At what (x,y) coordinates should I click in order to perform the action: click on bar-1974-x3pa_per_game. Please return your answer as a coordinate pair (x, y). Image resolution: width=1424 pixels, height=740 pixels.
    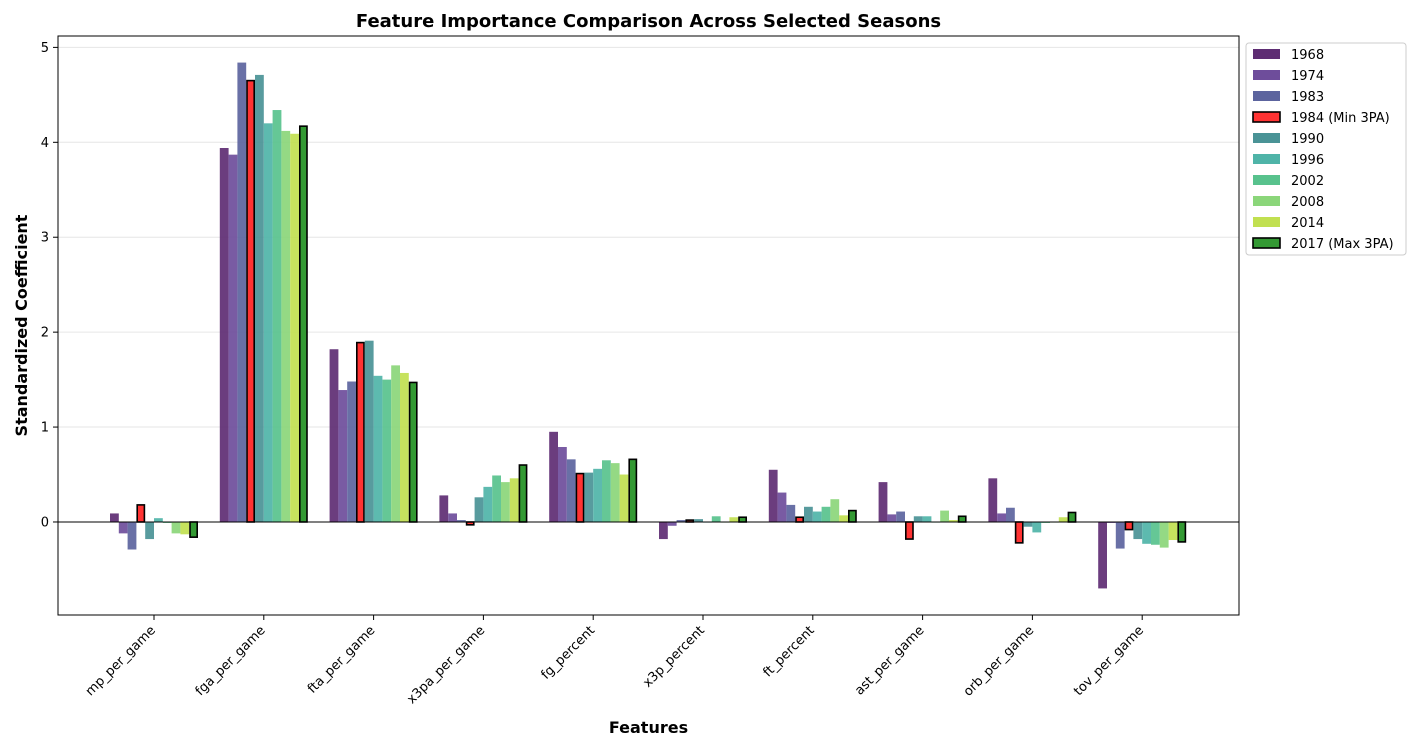
    Looking at the image, I should click on (452, 517).